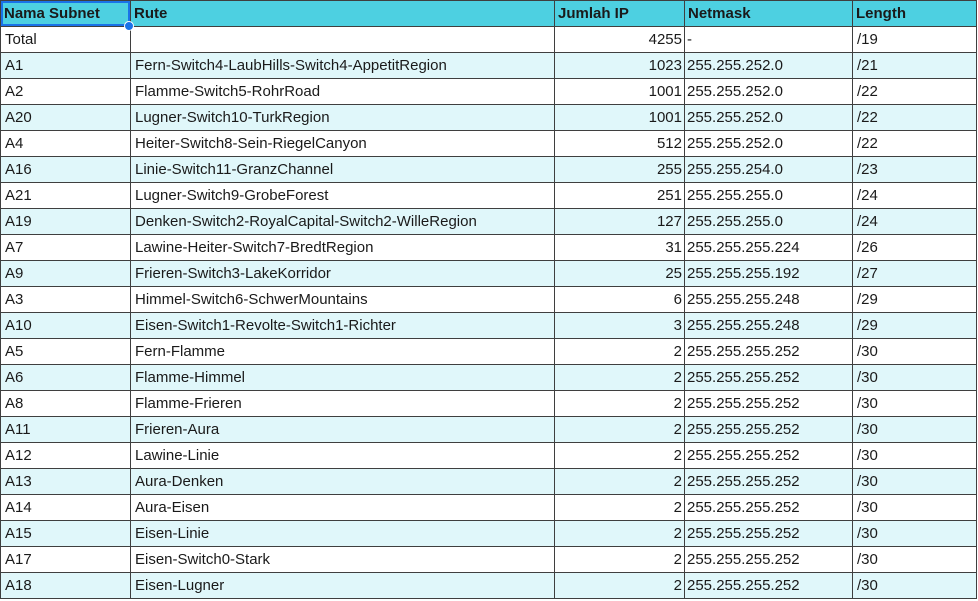 Image resolution: width=978 pixels, height=601 pixels. Describe the element at coordinates (342, 585) in the screenshot. I see `cell-rute: Eisen-Lugner` at that location.